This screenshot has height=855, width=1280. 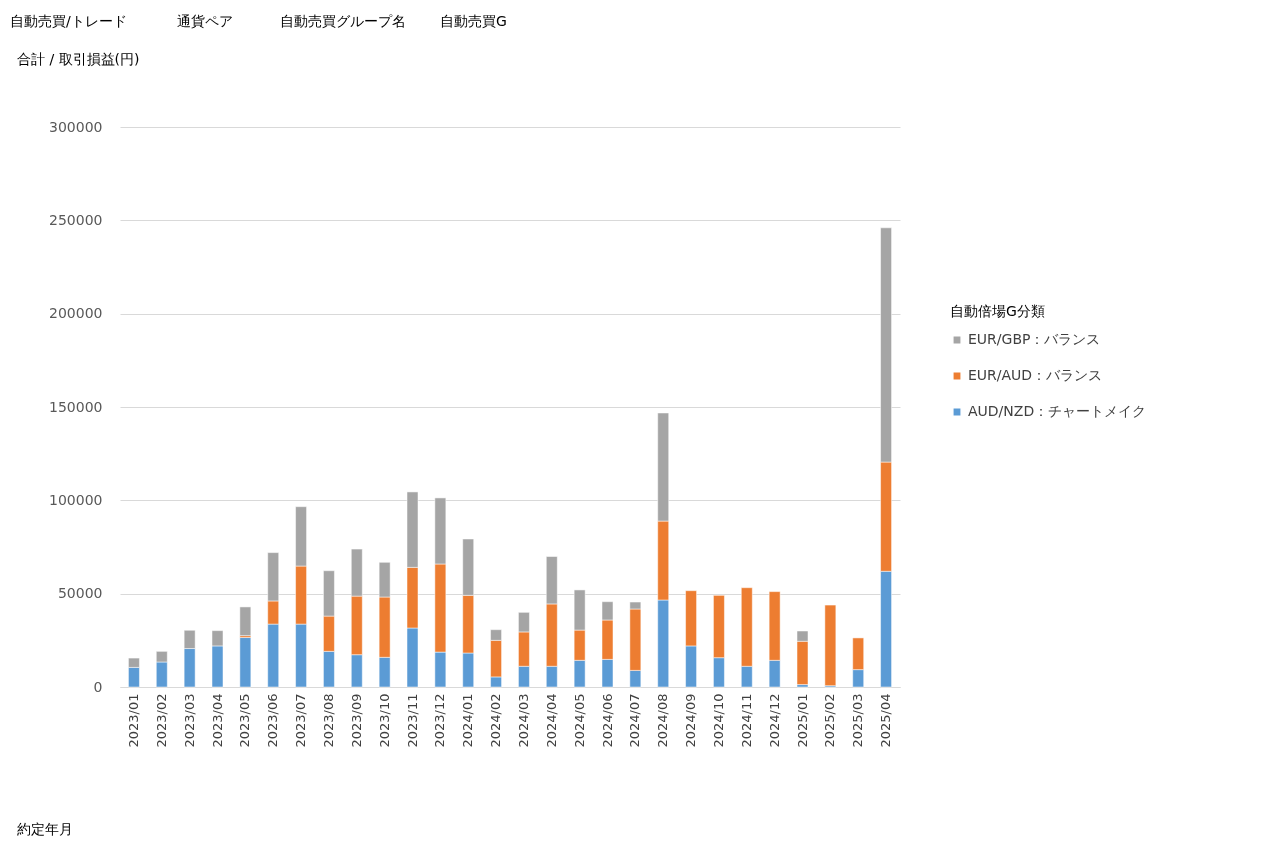 What do you see at coordinates (718, 720) in the screenshot?
I see `x-tick-label: 2024/10` at bounding box center [718, 720].